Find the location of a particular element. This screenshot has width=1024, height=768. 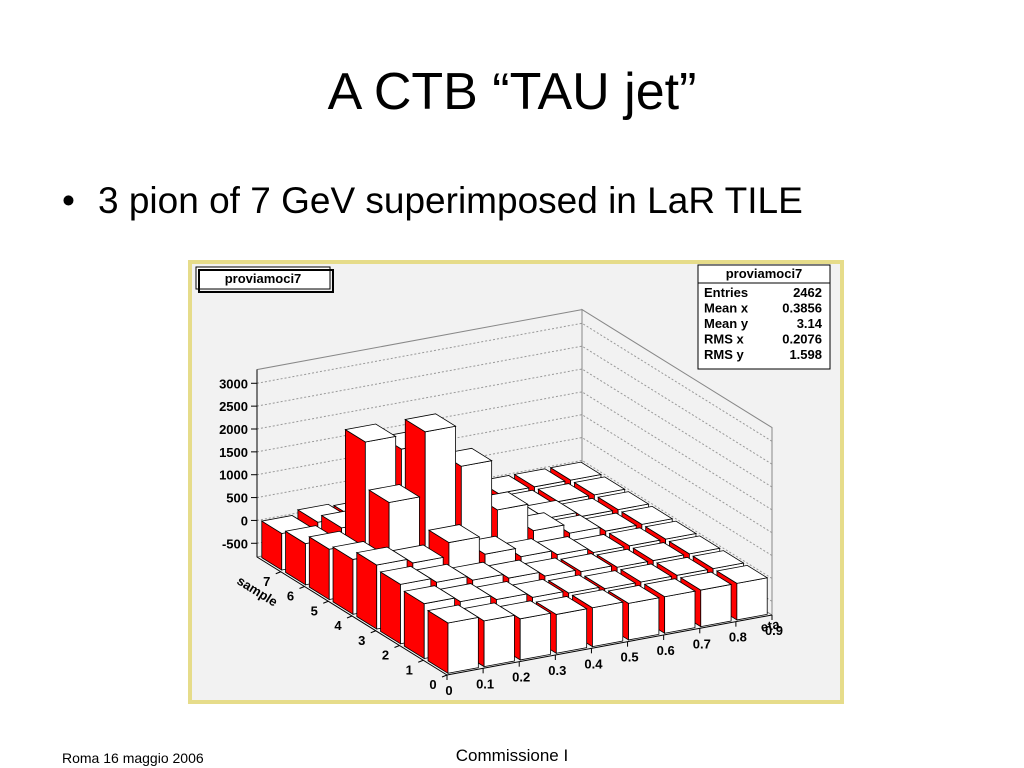

y-tick-label: 2 is located at coordinates (385, 655).